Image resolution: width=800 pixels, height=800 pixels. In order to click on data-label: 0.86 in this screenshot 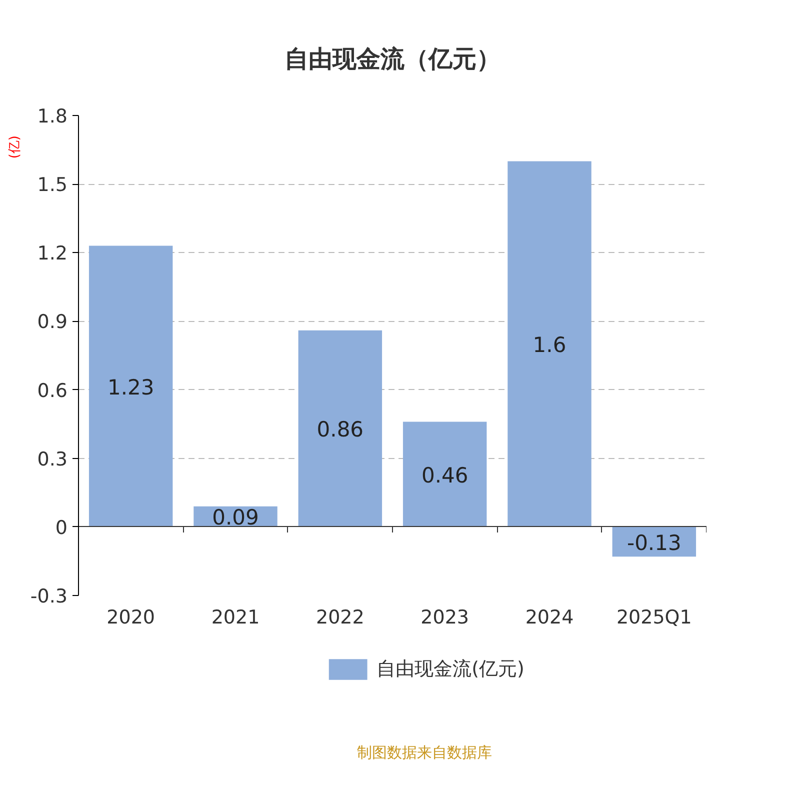, I will do `click(340, 430)`.